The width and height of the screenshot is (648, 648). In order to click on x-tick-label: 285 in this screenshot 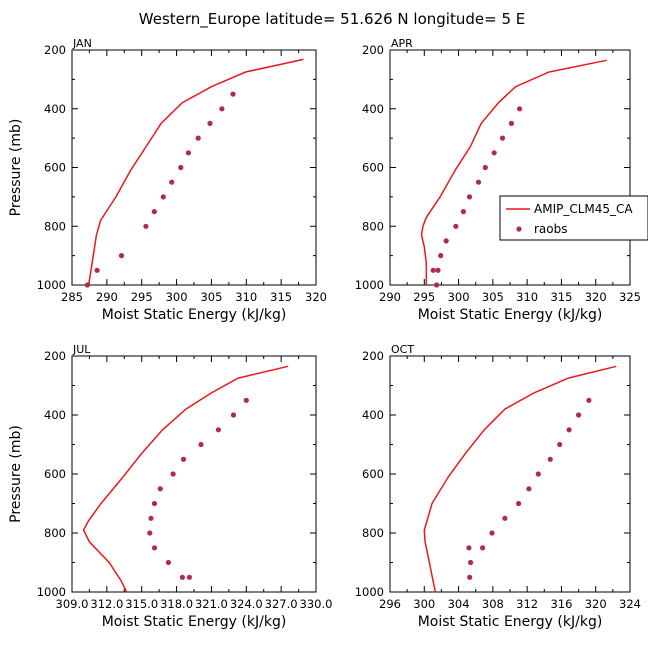, I will do `click(72, 297)`.